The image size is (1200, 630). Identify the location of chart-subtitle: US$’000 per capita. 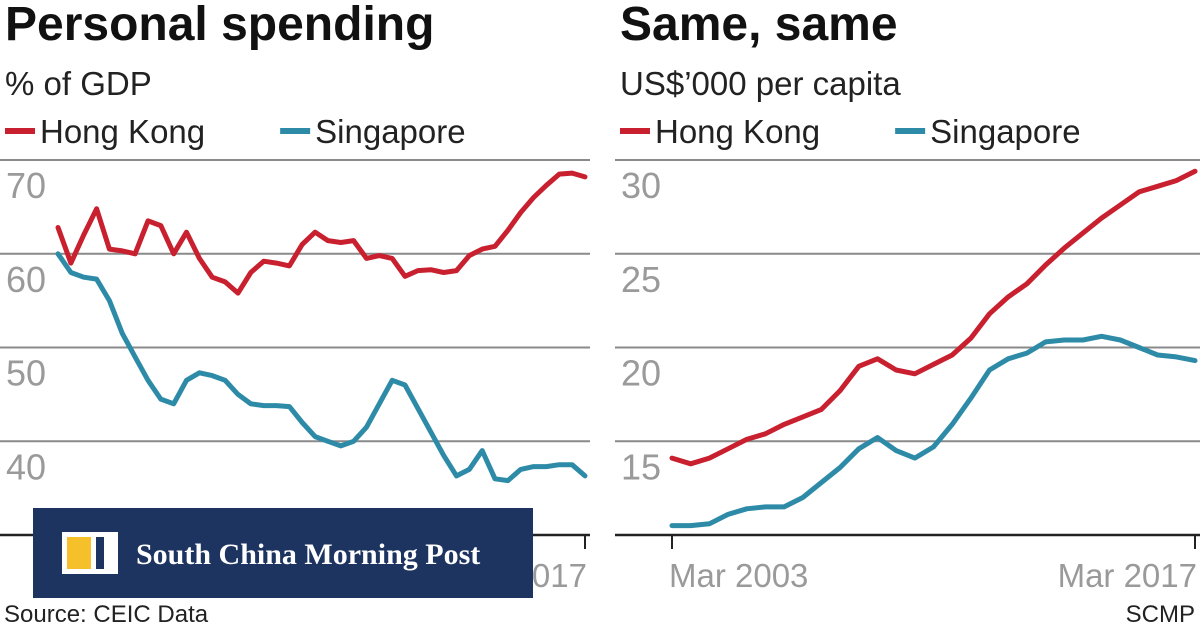
(760, 83).